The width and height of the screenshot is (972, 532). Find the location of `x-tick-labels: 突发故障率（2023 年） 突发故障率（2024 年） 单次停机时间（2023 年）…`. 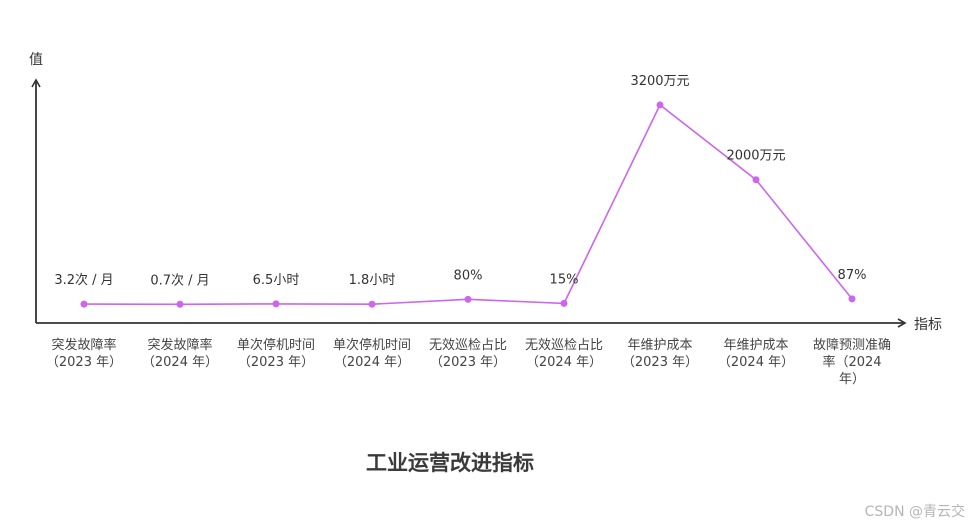

x-tick-labels: 突发故障率（2023 年） 突发故障率（2024 年） 单次停机时间（2023 年）… is located at coordinates (468, 362).